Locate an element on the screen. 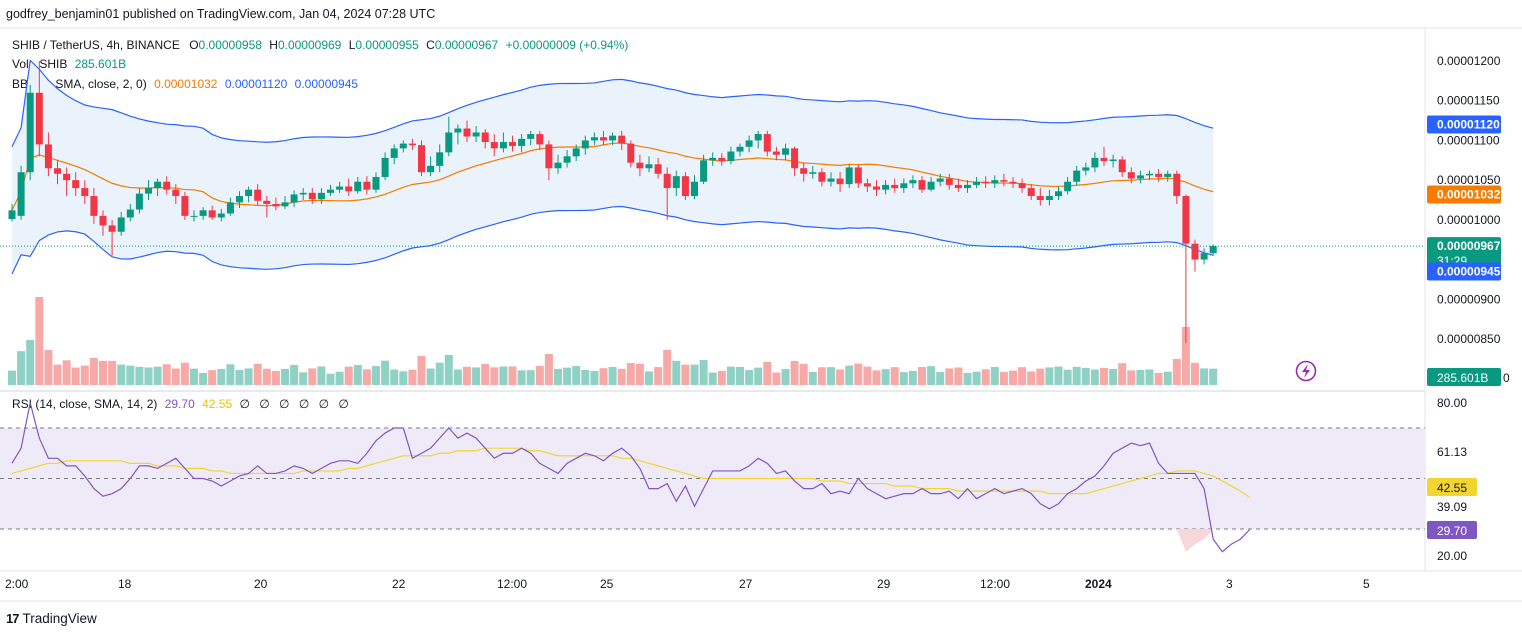 This screenshot has width=1522, height=639. price-tick-label: 0.00001200 is located at coordinates (1469, 61).